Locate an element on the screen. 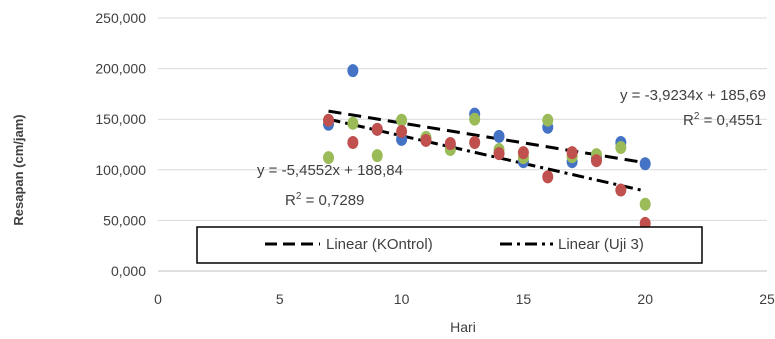  y-tick-label: 100,000 is located at coordinates (120, 170).